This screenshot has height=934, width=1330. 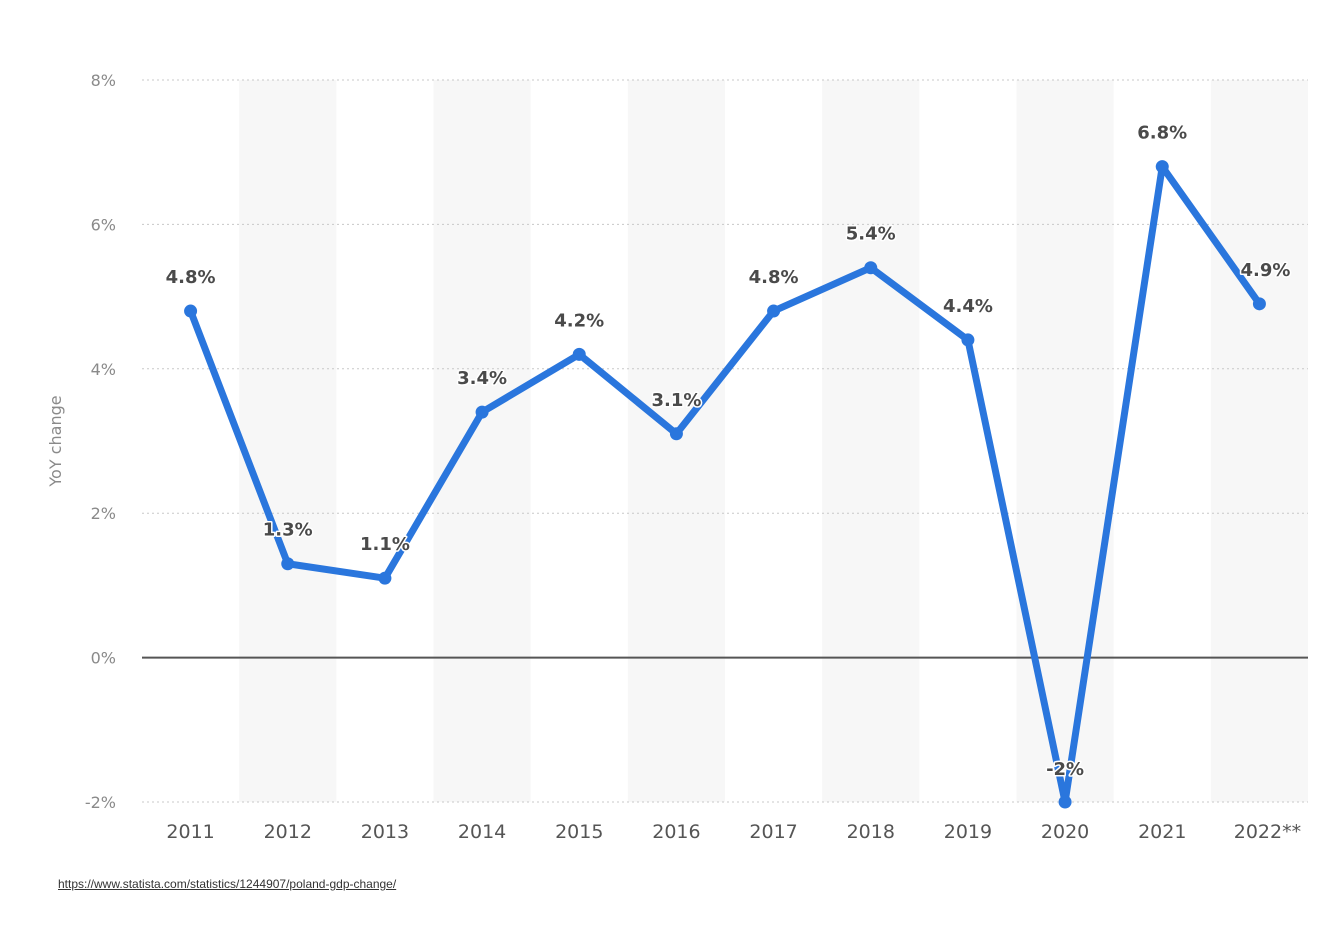 What do you see at coordinates (968, 340) in the screenshot?
I see `data-point-2019` at bounding box center [968, 340].